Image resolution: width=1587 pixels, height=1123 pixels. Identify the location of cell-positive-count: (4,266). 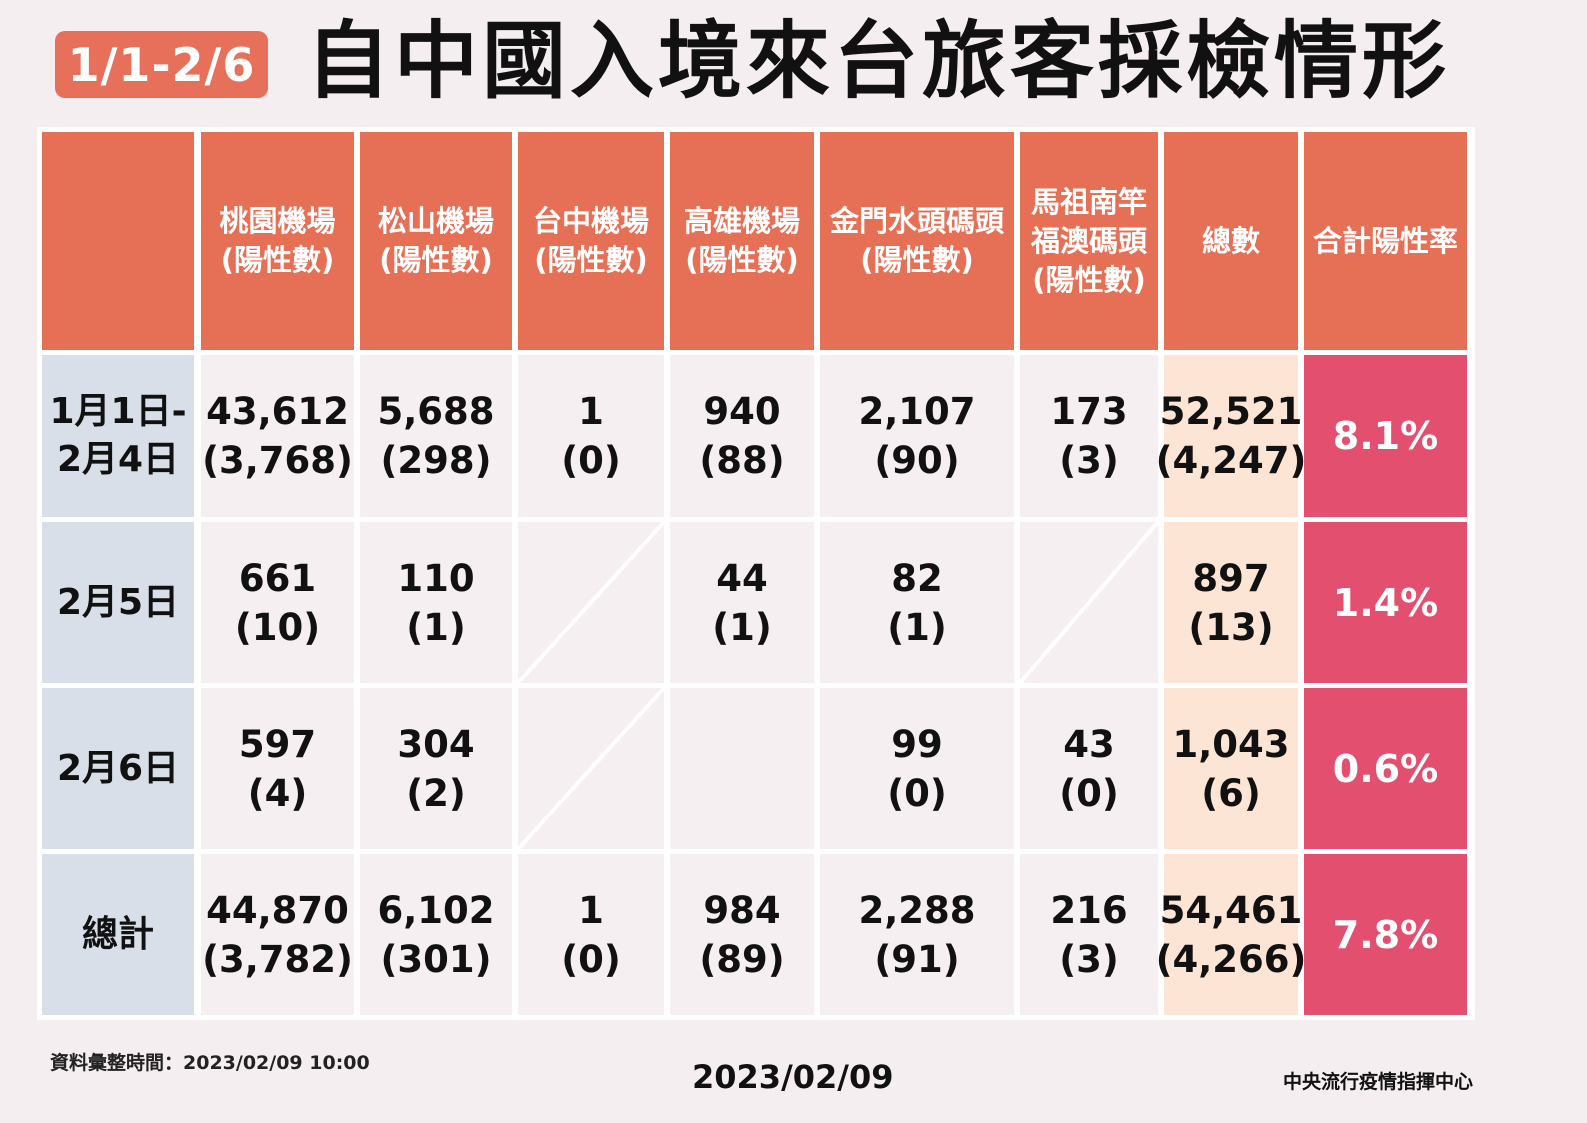
(1231, 959).